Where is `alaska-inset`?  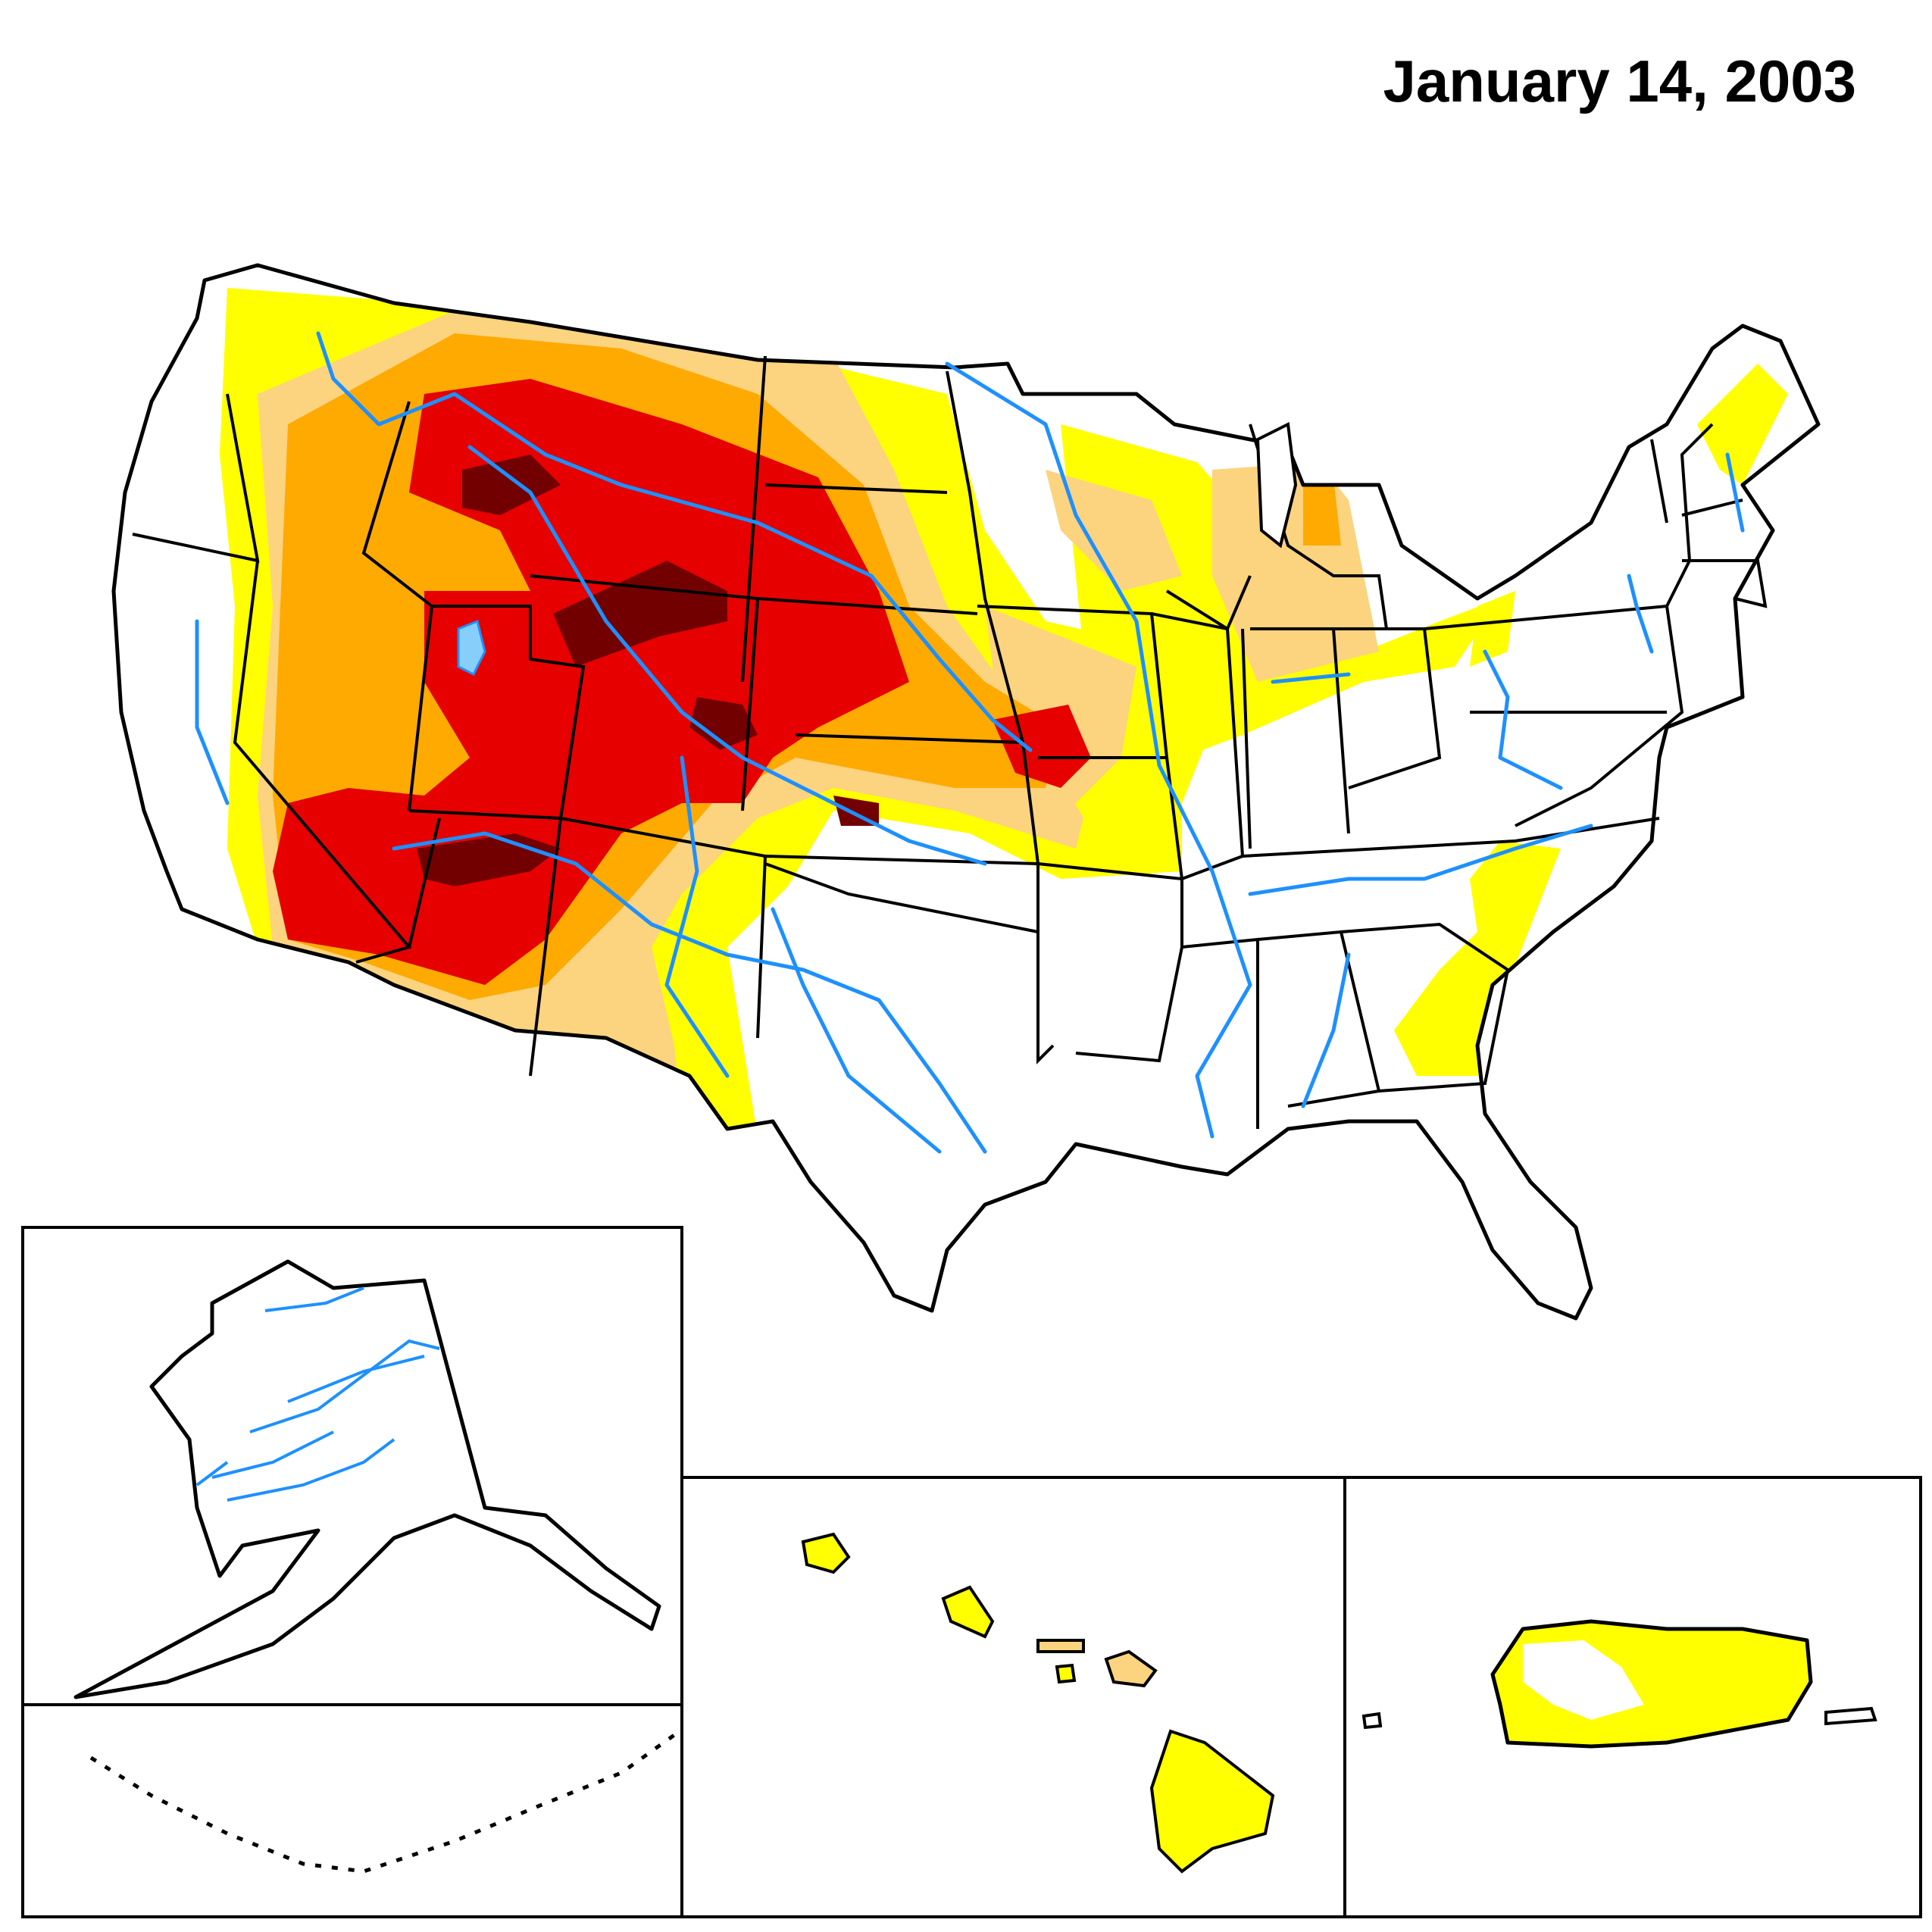 alaska-inset is located at coordinates (352, 1572).